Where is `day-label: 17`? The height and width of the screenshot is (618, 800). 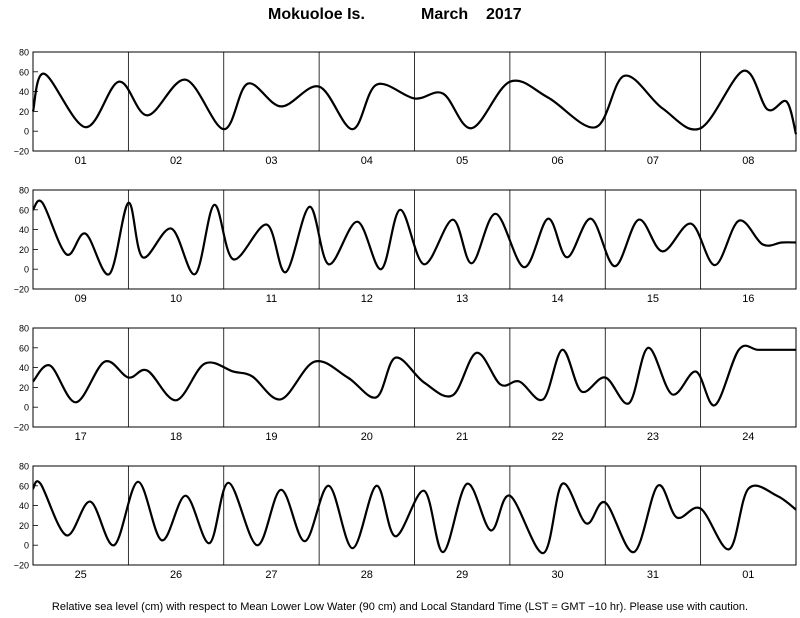
day-label: 17 is located at coordinates (81, 437).